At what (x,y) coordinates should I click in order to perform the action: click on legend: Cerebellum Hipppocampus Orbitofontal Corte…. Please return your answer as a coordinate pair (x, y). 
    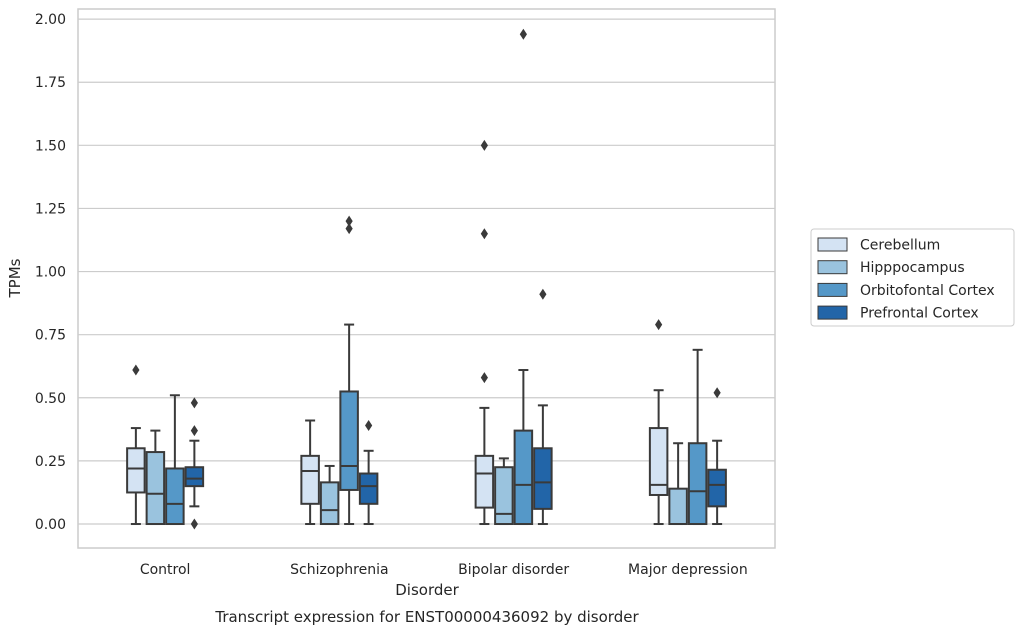
    Looking at the image, I should click on (912, 277).